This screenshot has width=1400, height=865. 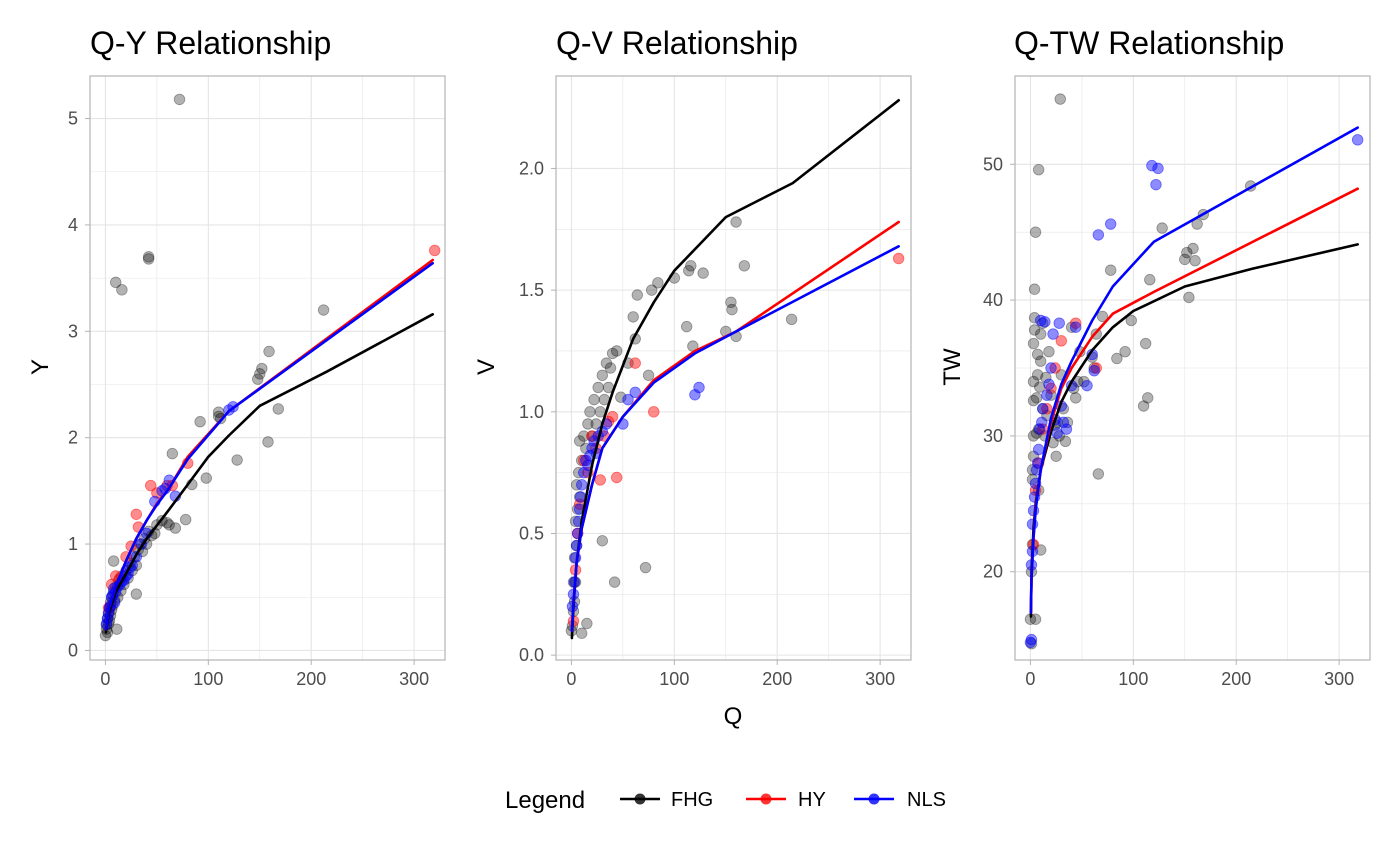 What do you see at coordinates (993, 572) in the screenshot?
I see `y-tick-label: 20` at bounding box center [993, 572].